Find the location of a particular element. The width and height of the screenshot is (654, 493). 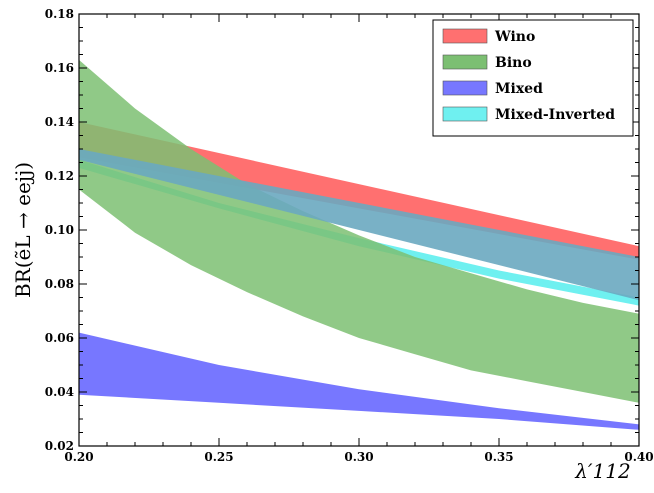

y-tick-label: 0.14 is located at coordinates (59, 122).